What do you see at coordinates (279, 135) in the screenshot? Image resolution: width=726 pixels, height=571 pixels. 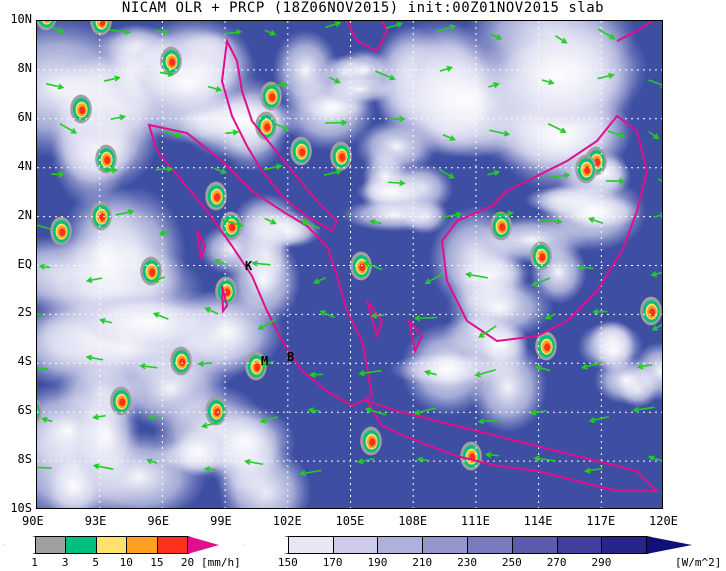 I see `coastline-malay-peninsula` at bounding box center [279, 135].